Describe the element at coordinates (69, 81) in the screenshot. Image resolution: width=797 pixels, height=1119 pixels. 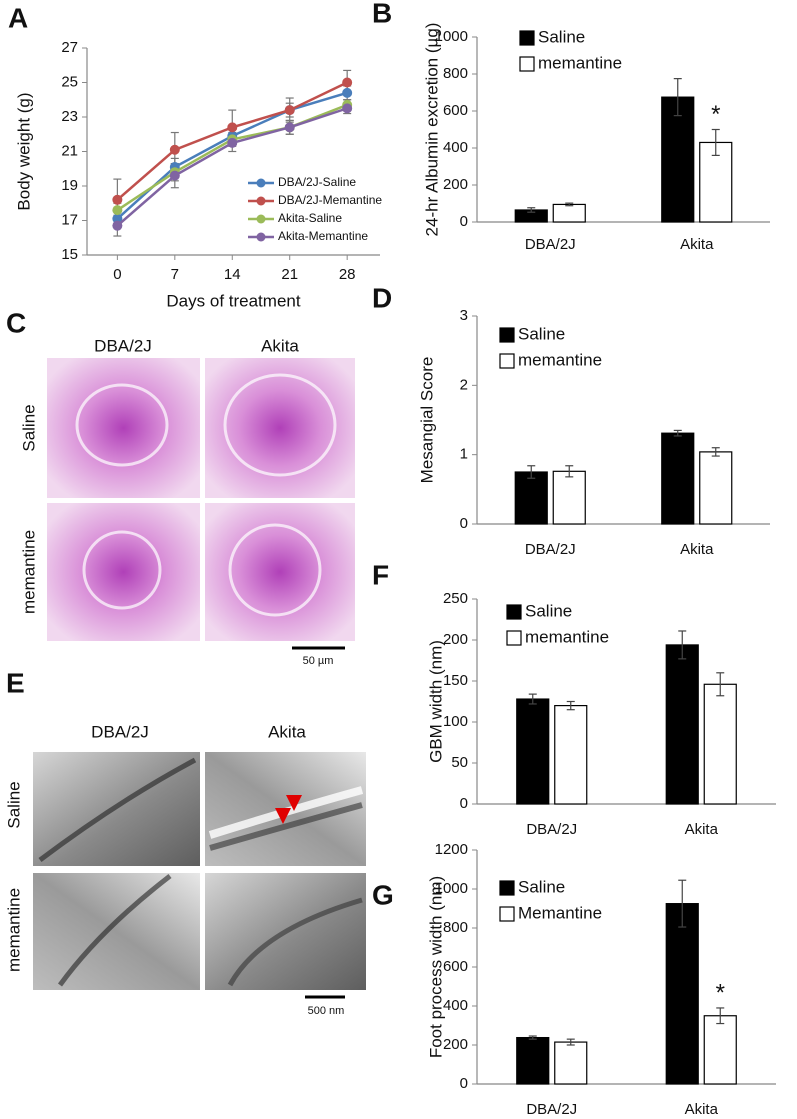
I see `y-tick-label: 25` at that location.